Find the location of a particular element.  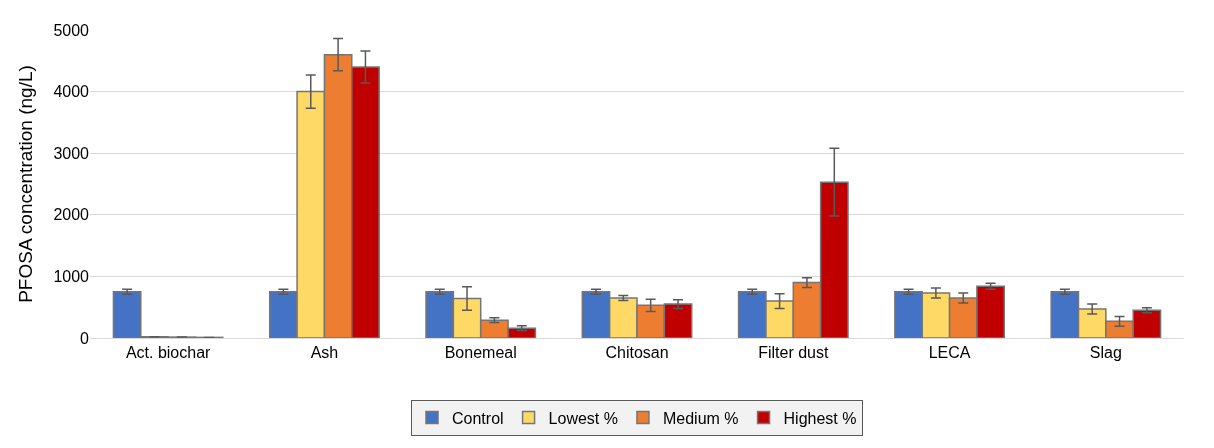

x-tick-label: Ash is located at coordinates (324, 353).